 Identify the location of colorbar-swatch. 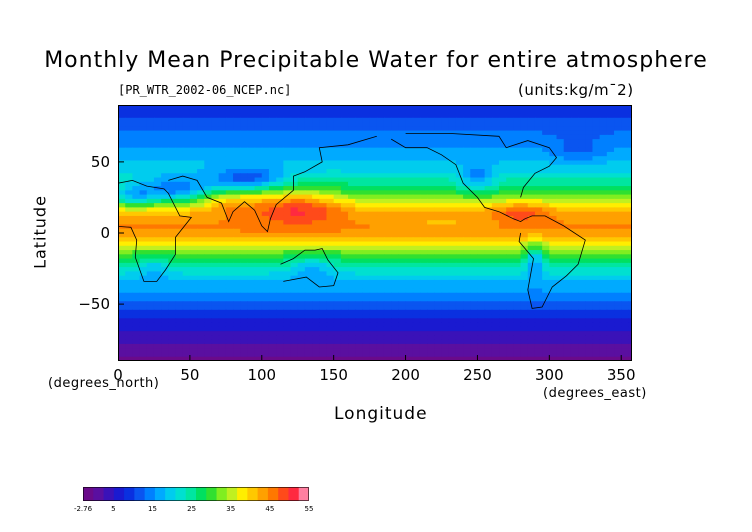
(201, 494).